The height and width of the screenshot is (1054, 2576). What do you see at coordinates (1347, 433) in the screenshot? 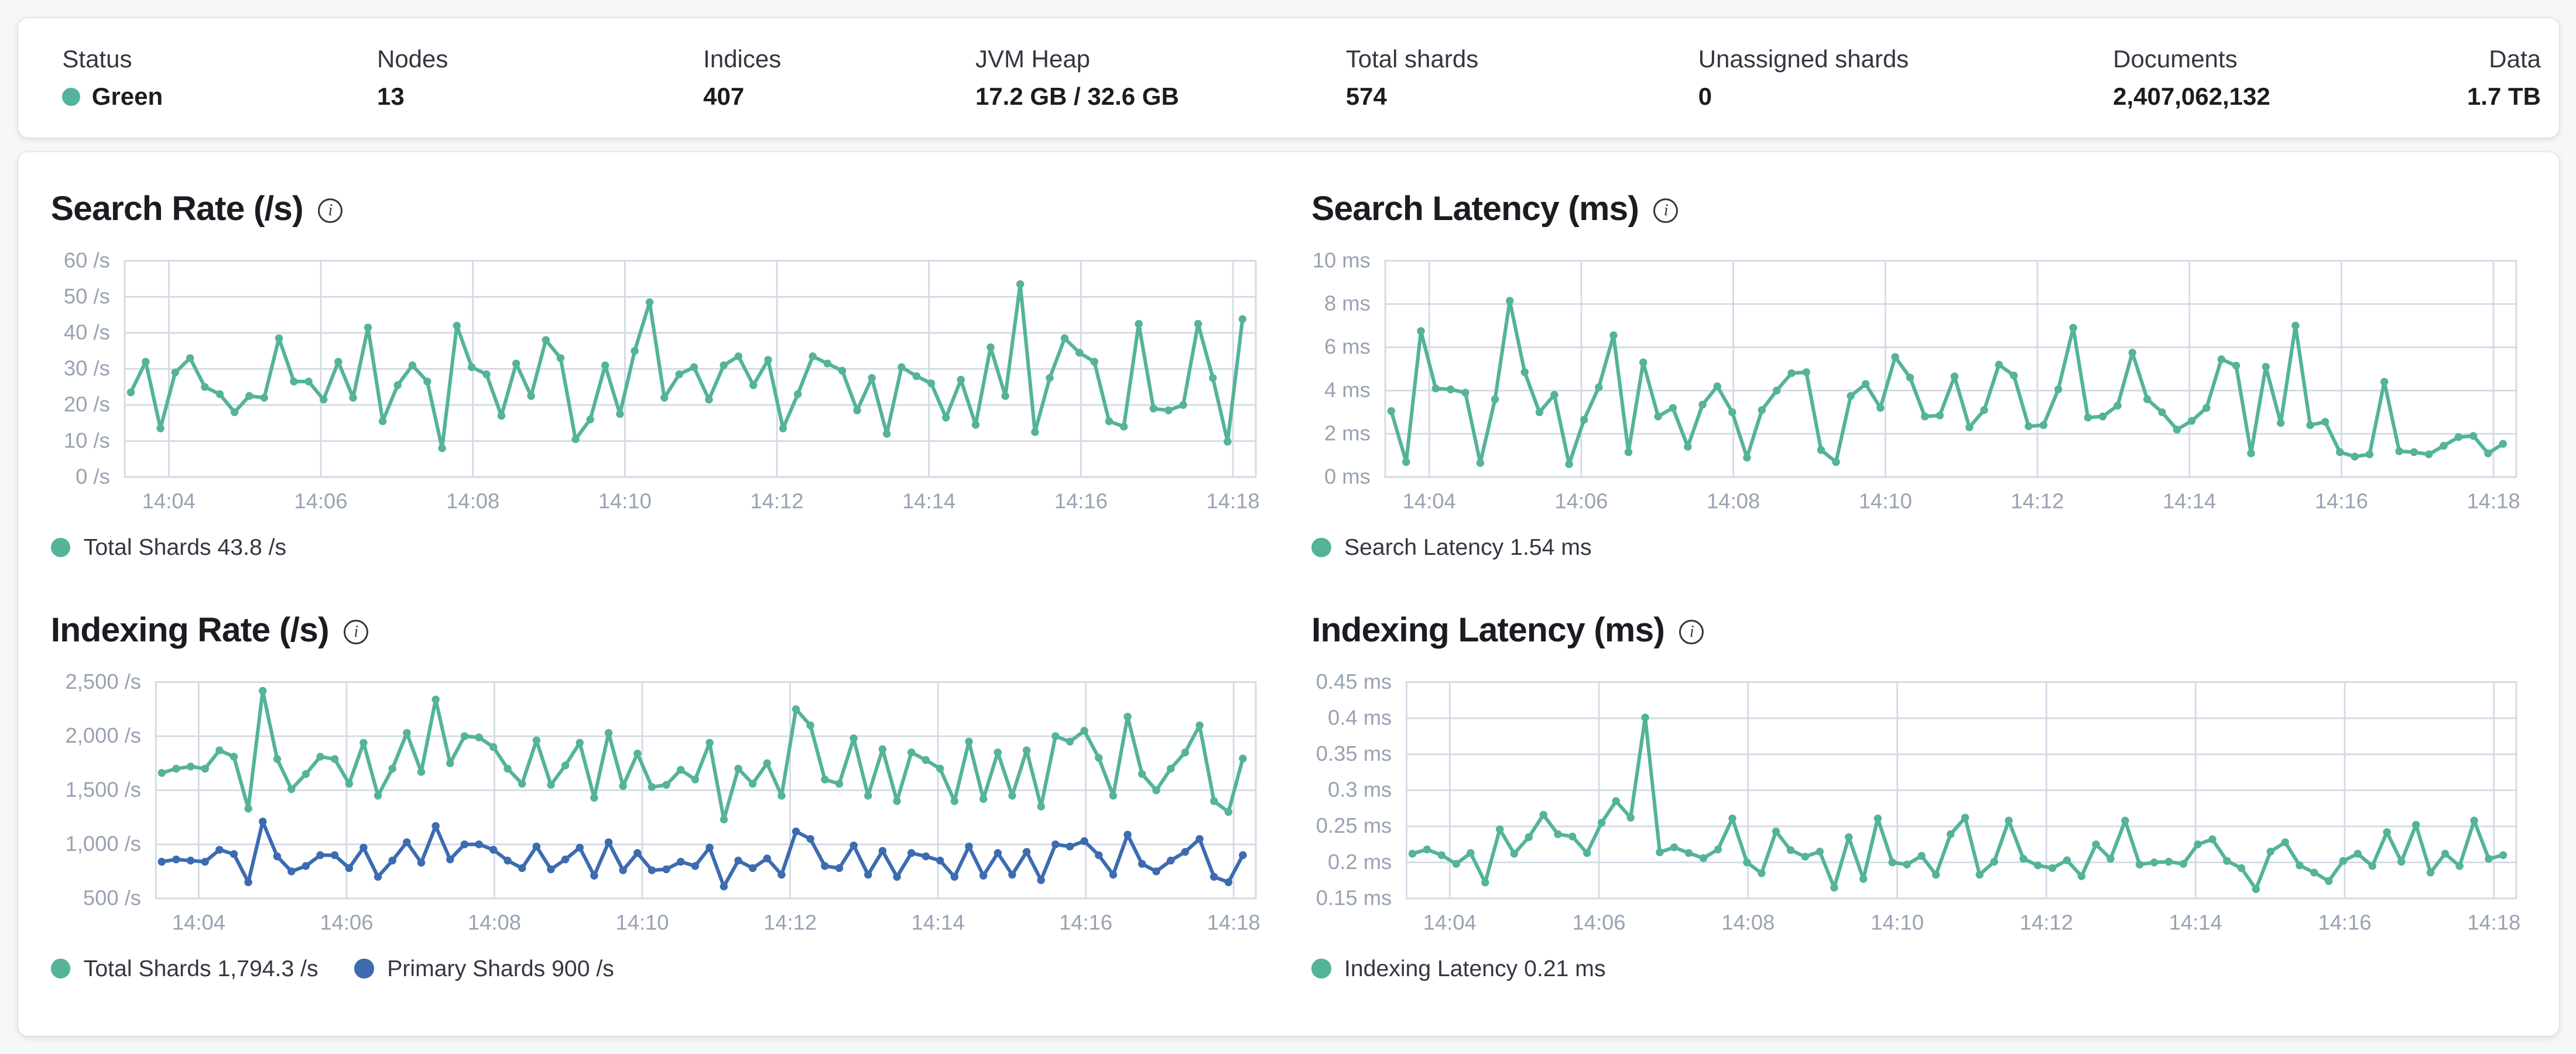
I see `svg-text: 2 ms` at bounding box center [1347, 433].